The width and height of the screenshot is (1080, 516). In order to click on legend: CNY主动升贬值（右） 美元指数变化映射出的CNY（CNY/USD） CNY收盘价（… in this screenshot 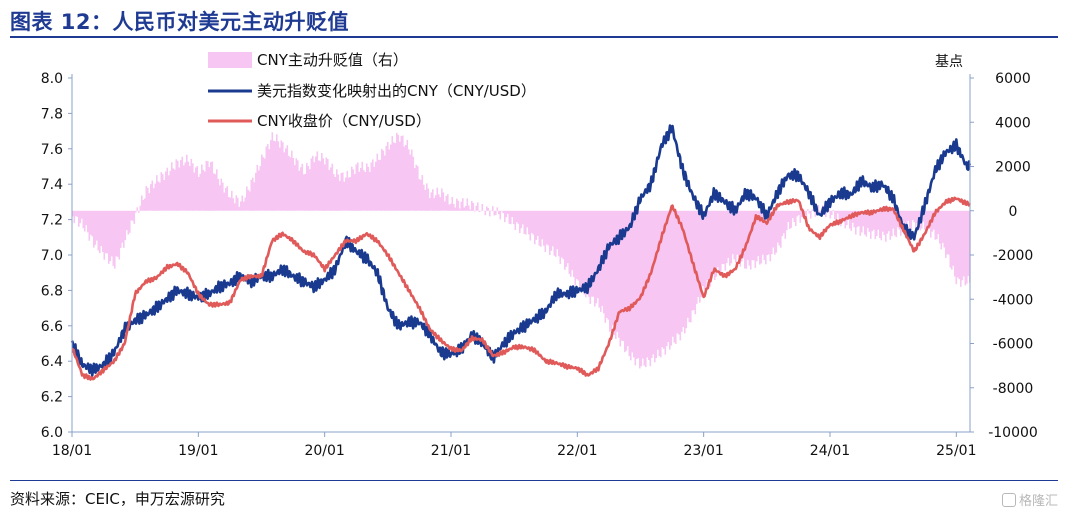, I will do `click(372, 90)`.